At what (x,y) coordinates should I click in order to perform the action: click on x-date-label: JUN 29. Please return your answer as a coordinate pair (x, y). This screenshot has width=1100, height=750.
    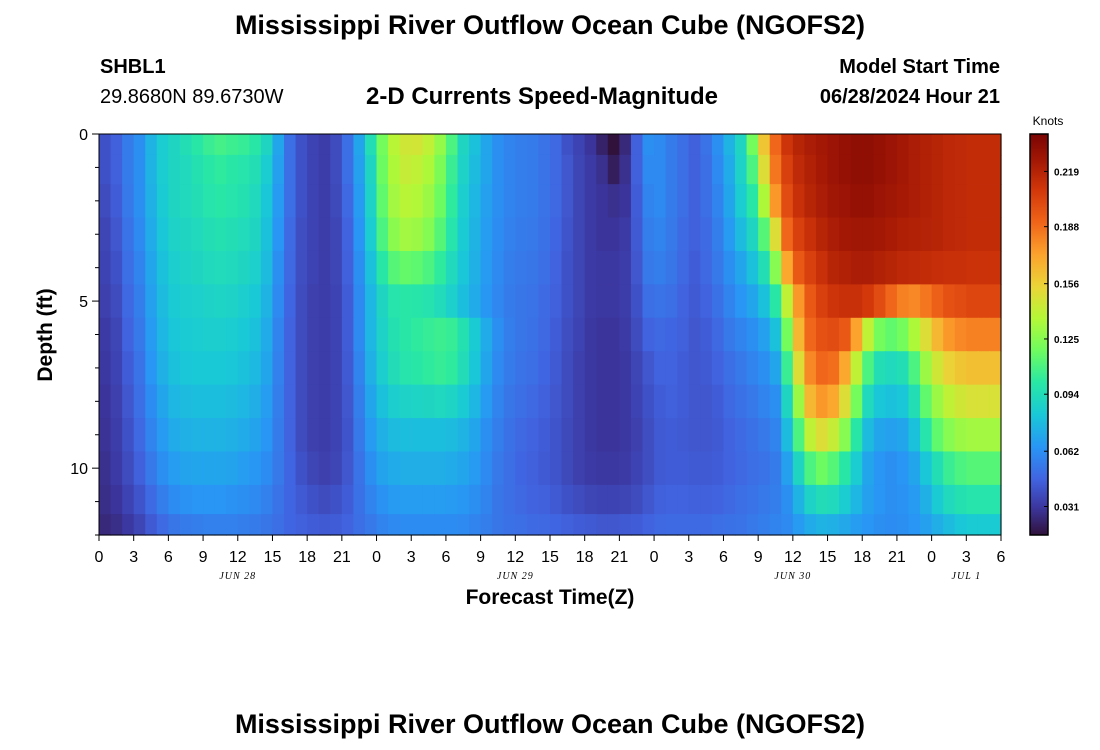
    Looking at the image, I should click on (515, 576).